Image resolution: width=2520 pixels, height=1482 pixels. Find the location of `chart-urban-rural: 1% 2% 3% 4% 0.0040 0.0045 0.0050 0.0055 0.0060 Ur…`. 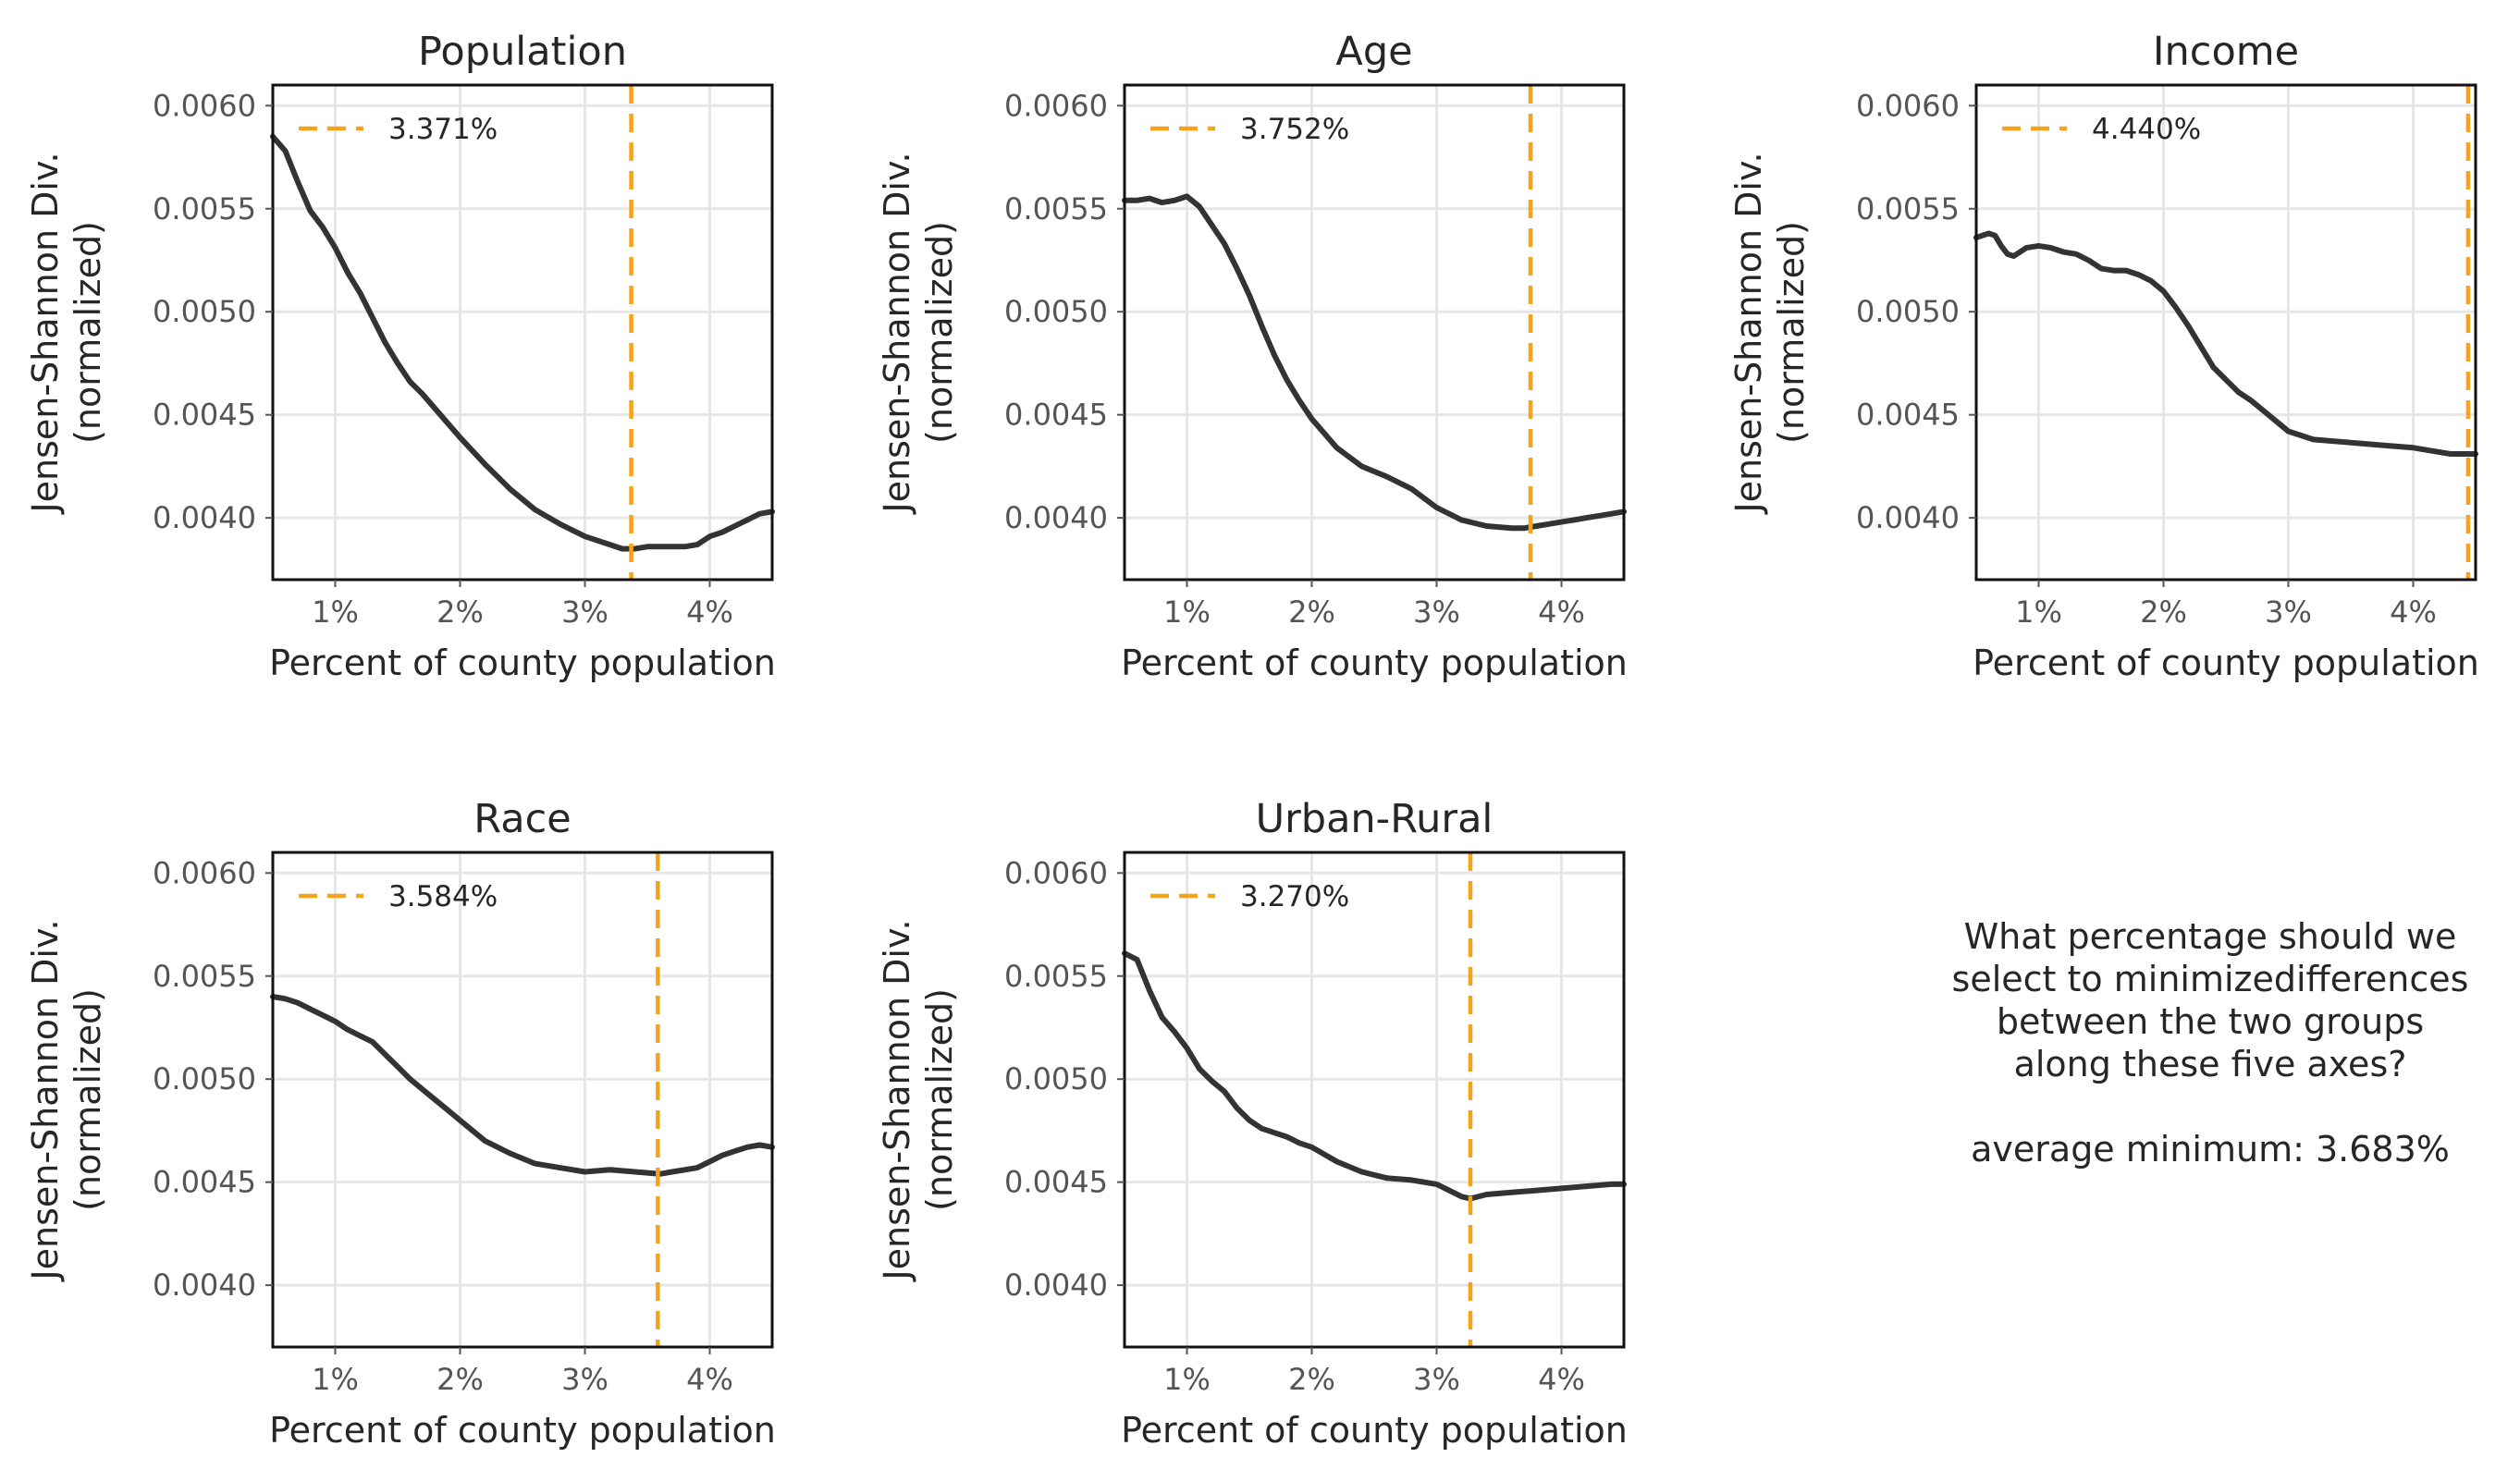

chart-urban-rural: 1% 2% 3% 4% 0.0040 0.0045 0.0050 0.0055 0.0060 Ur… is located at coordinates (1252, 1123).